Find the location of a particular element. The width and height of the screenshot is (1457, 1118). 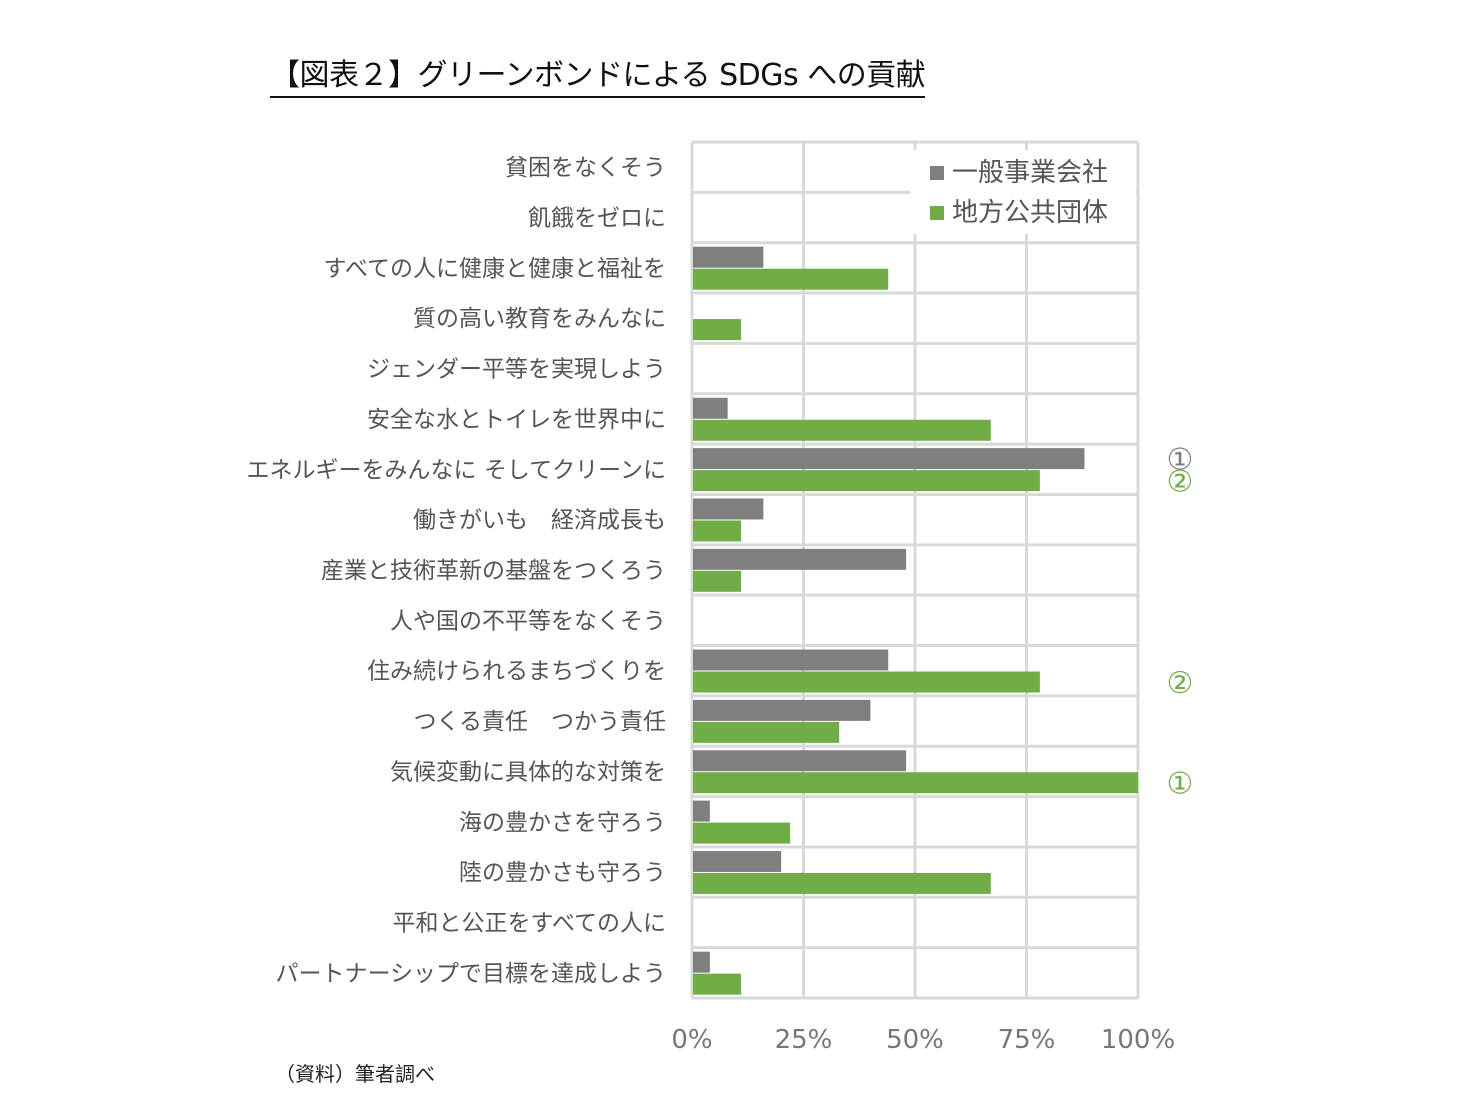

x-tick-label: 75% is located at coordinates (1027, 1040).